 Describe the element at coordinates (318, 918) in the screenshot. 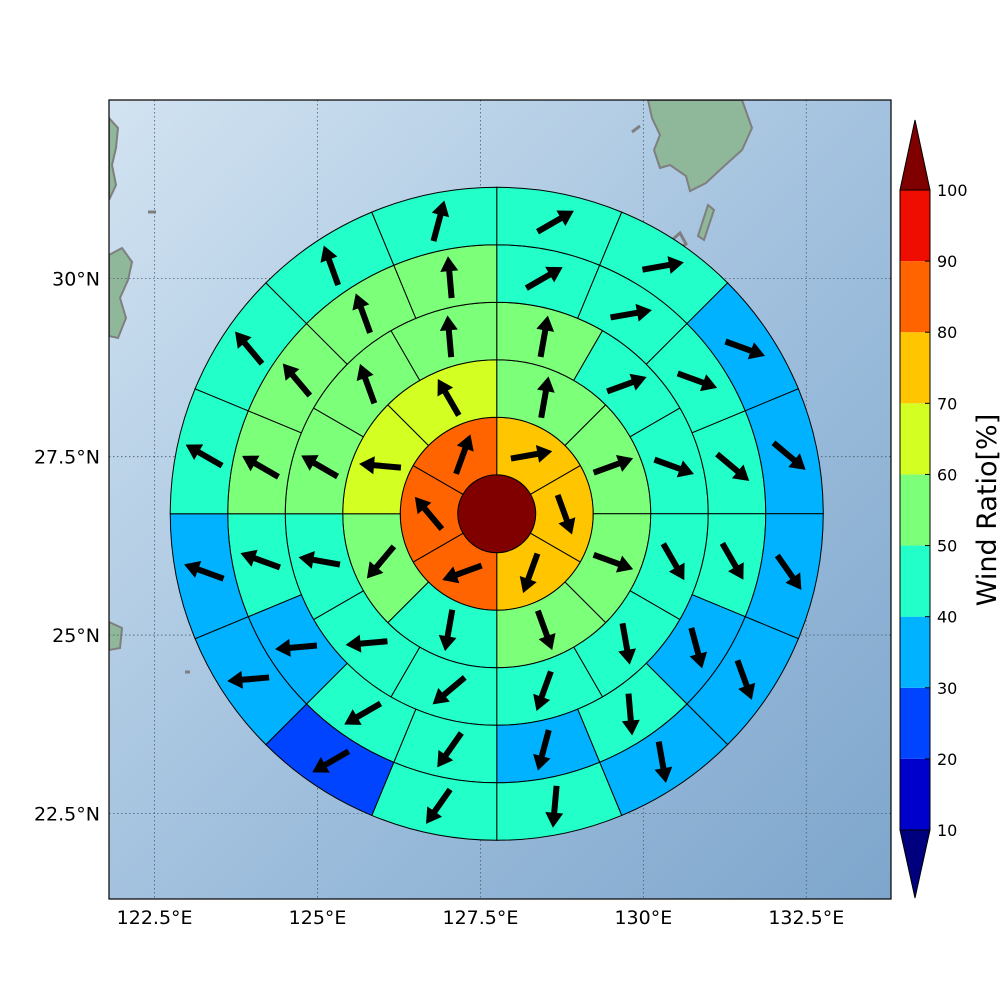

I see `lon-tick-label: 125°E` at that location.